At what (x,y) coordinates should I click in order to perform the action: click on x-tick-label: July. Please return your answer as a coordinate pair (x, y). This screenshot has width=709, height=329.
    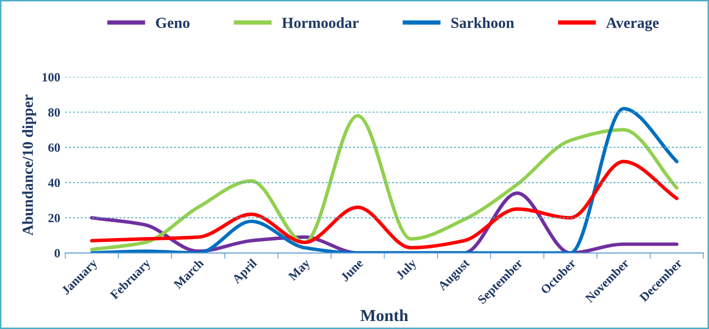
    Looking at the image, I should click on (407, 270).